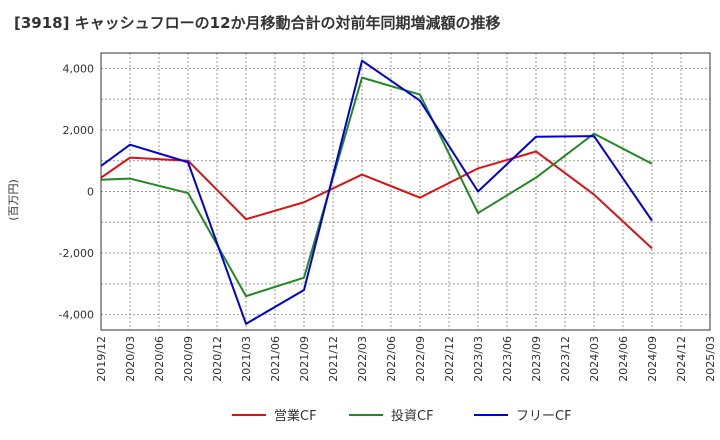 Image resolution: width=720 pixels, height=440 pixels. What do you see at coordinates (101, 359) in the screenshot?
I see `x-tick-label: 2019/12` at bounding box center [101, 359].